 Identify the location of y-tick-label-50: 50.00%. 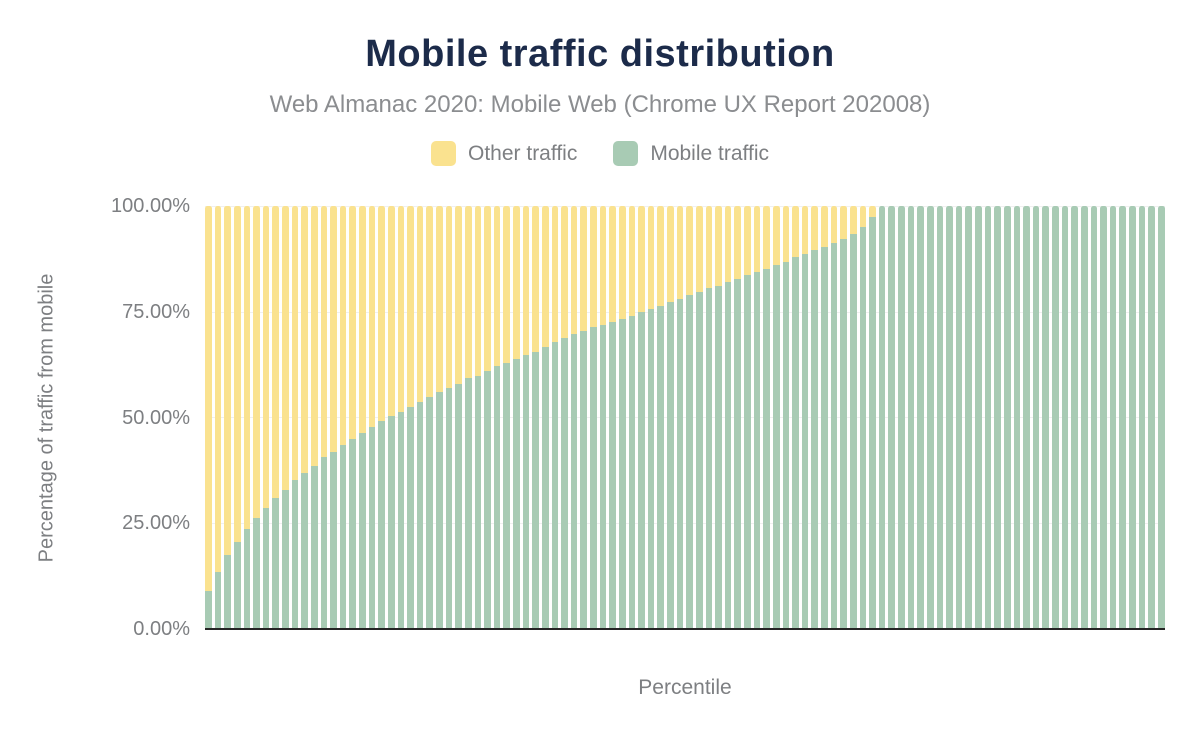
(156, 418).